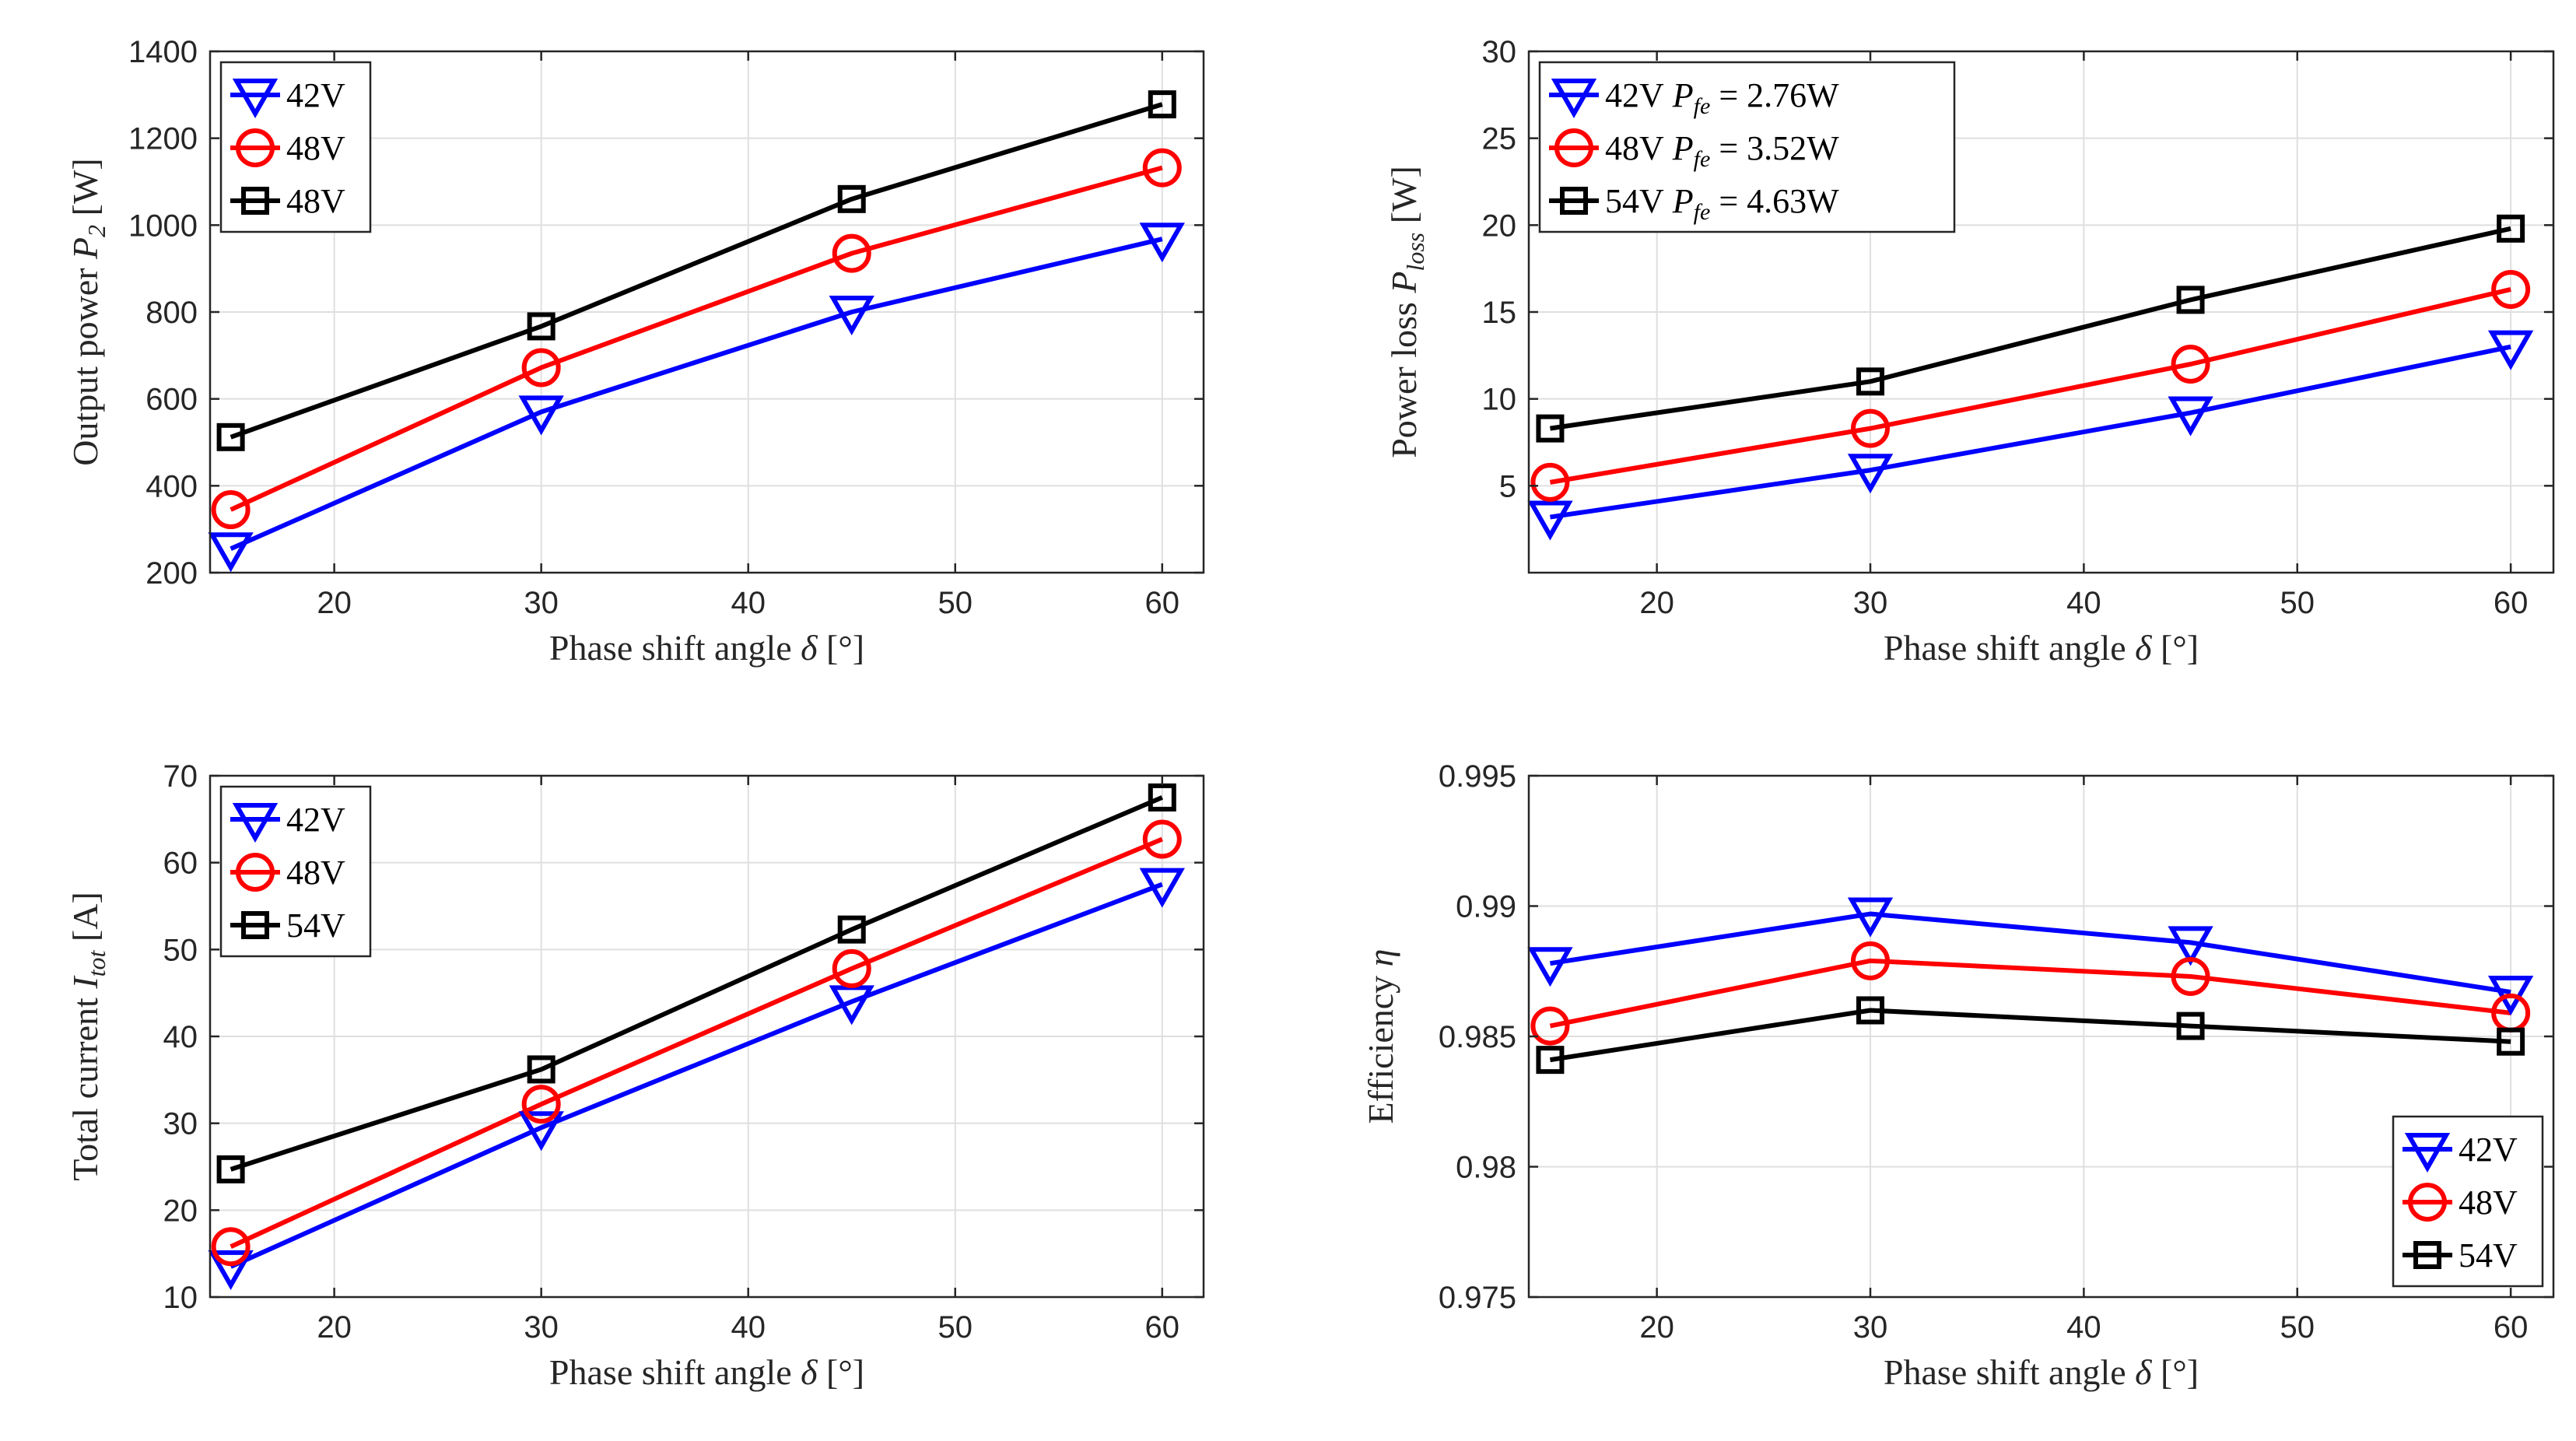  What do you see at coordinates (181, 864) in the screenshot?
I see `y-tick-label: 60` at bounding box center [181, 864].